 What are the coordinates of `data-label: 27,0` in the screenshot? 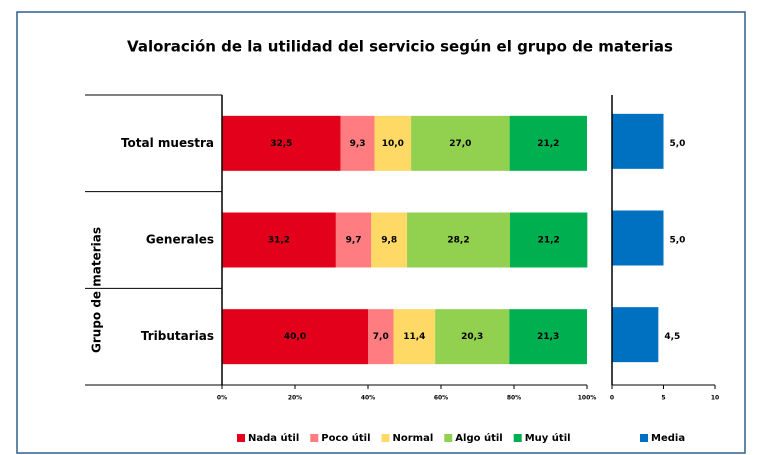 It's located at (460, 144).